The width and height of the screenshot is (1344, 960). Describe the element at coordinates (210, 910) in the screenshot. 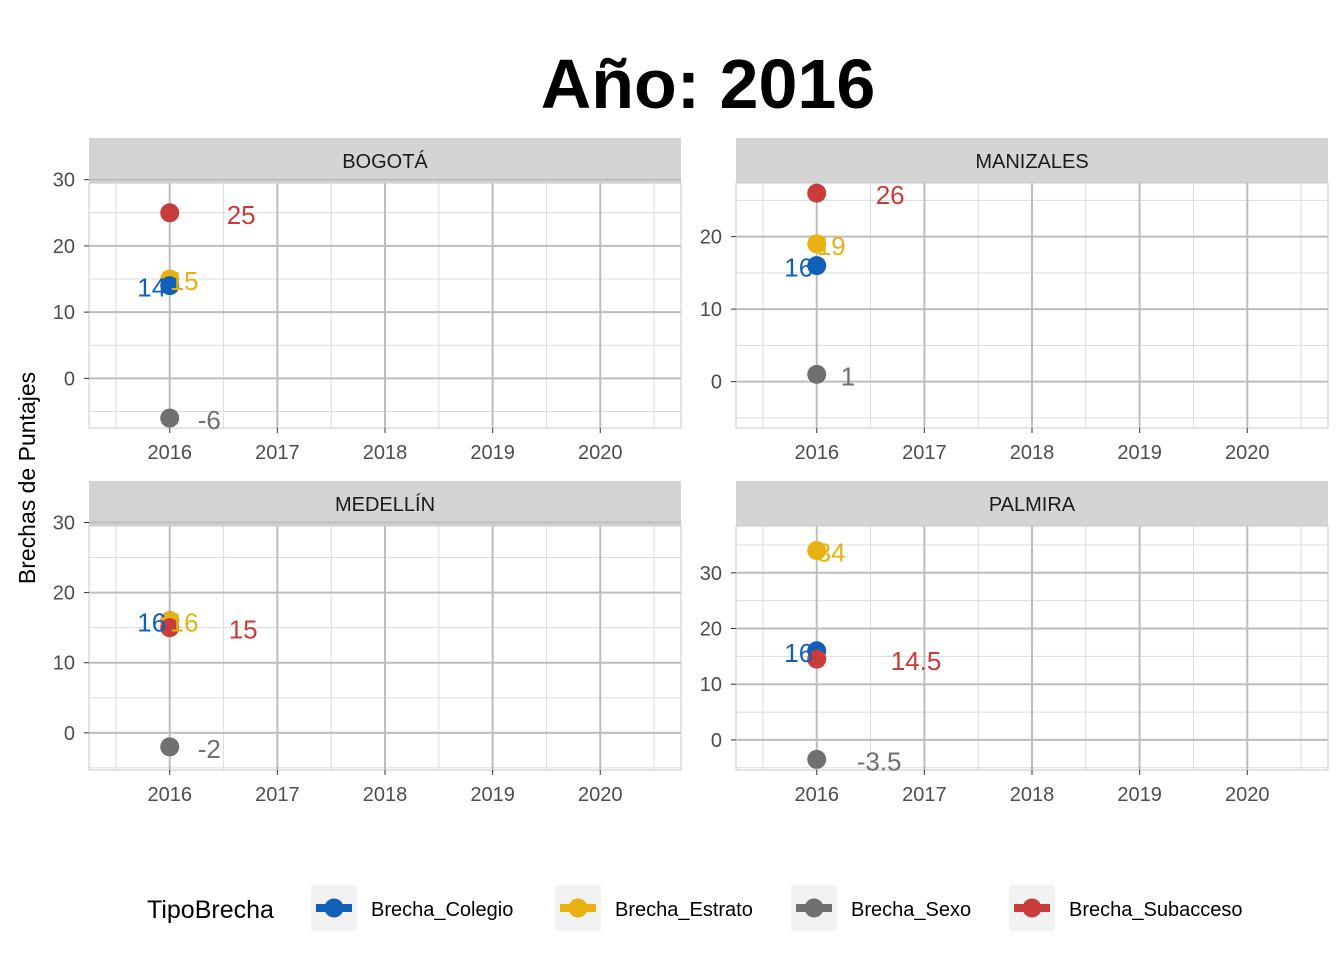

I see `legend-title: TipoBrecha` at that location.